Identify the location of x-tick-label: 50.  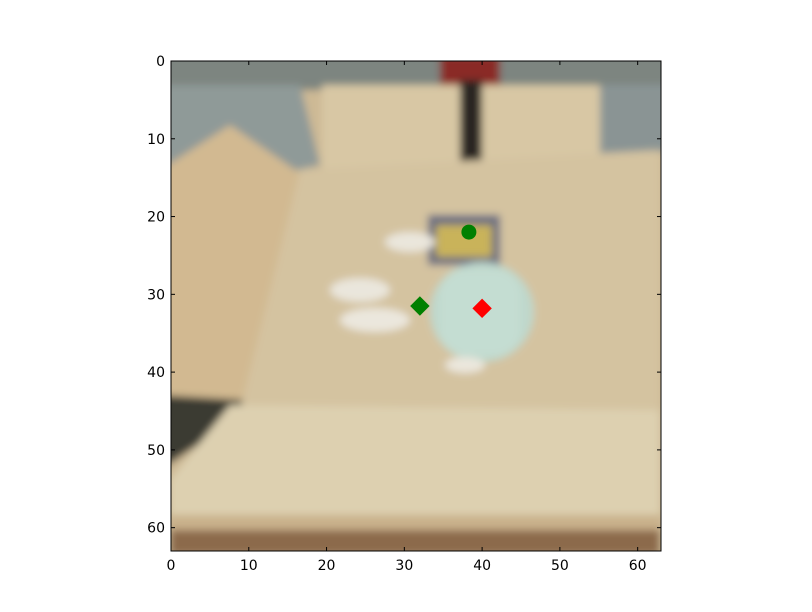
(560, 566).